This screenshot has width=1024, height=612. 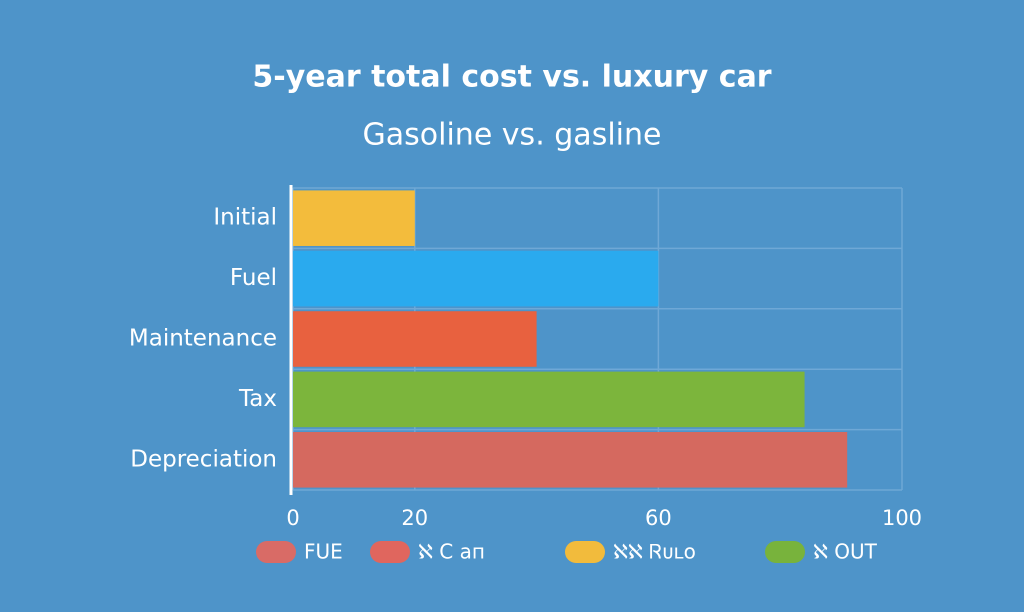 I want to click on chart-title: 5-year total cost vs. luxury car, so click(x=511, y=77).